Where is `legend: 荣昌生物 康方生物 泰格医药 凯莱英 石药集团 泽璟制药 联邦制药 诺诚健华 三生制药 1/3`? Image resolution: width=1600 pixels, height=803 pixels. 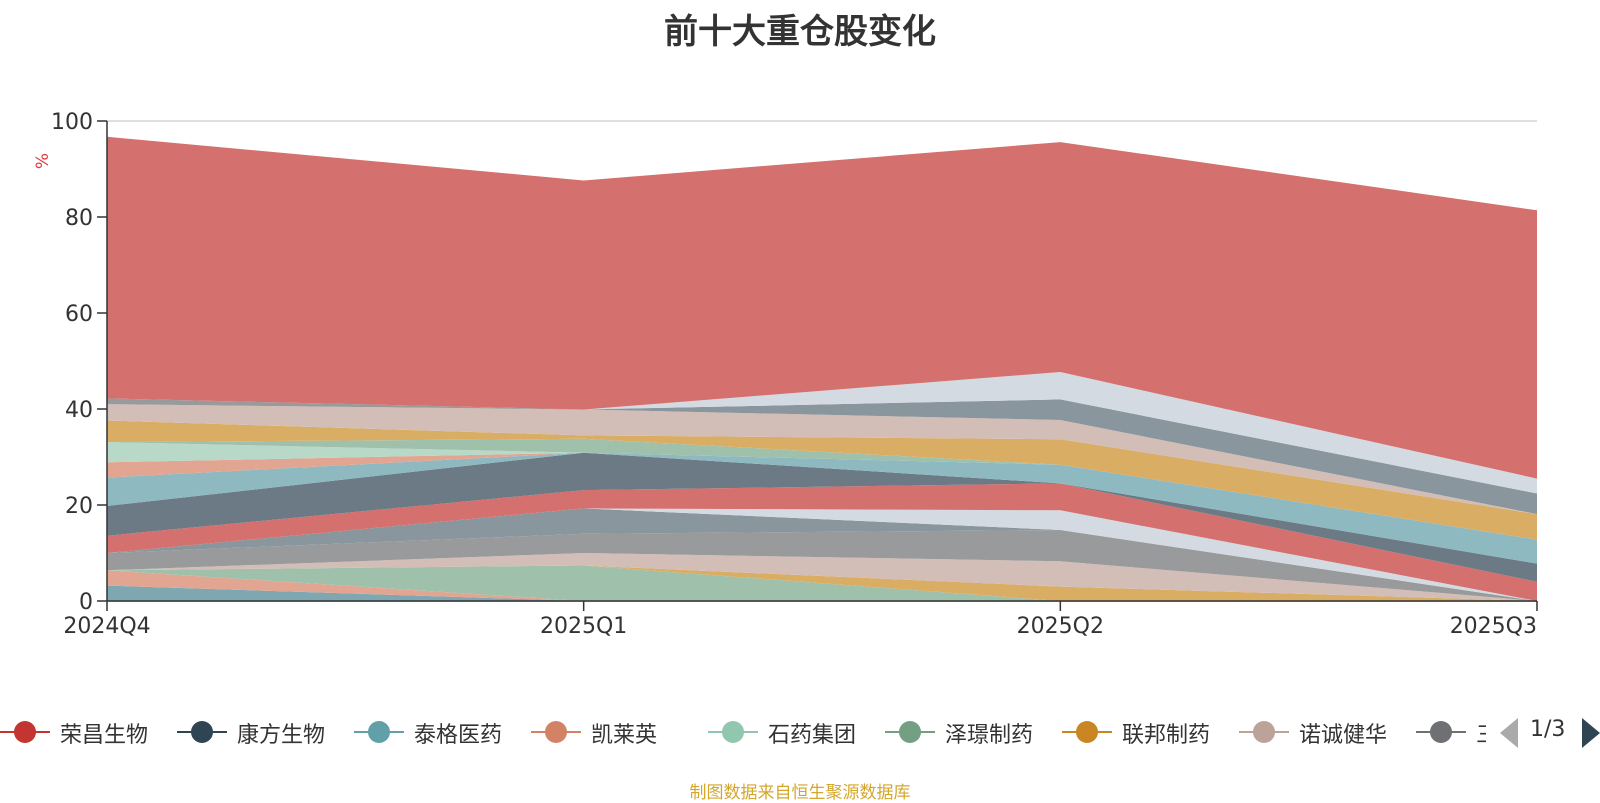
legend: 荣昌生物 康方生物 泰格医药 凯莱英 石药集团 泽璟制药 联邦制药 诺诚健华 三生制药 1/3 is located at coordinates (800, 732).